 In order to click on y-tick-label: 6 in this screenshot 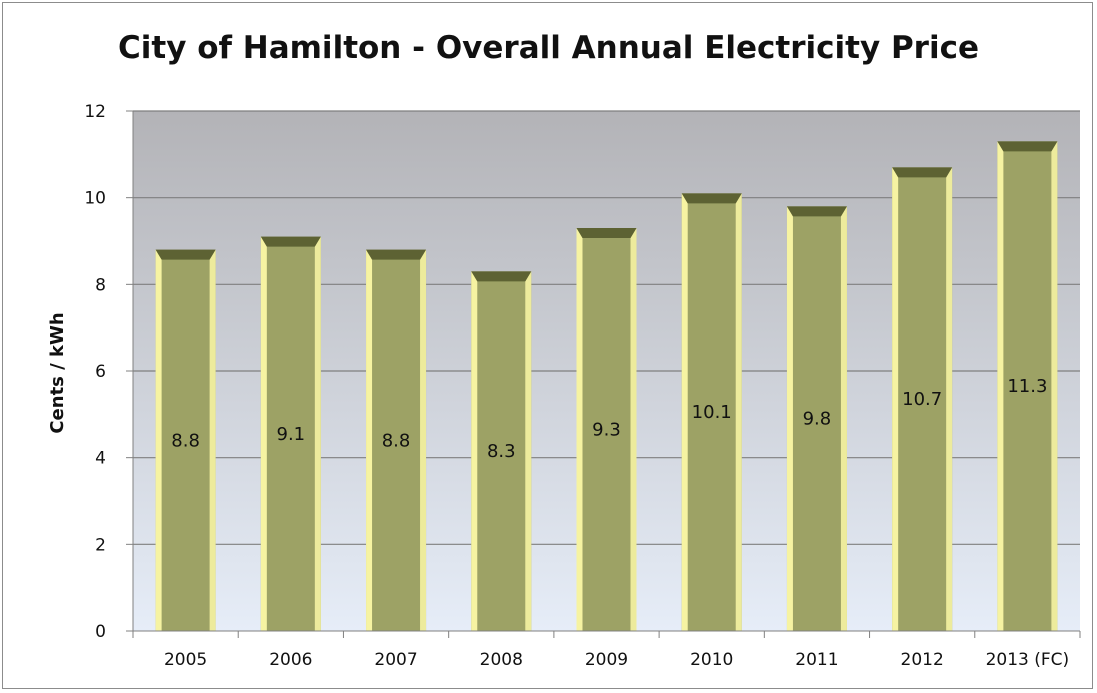, I will do `click(100, 372)`.